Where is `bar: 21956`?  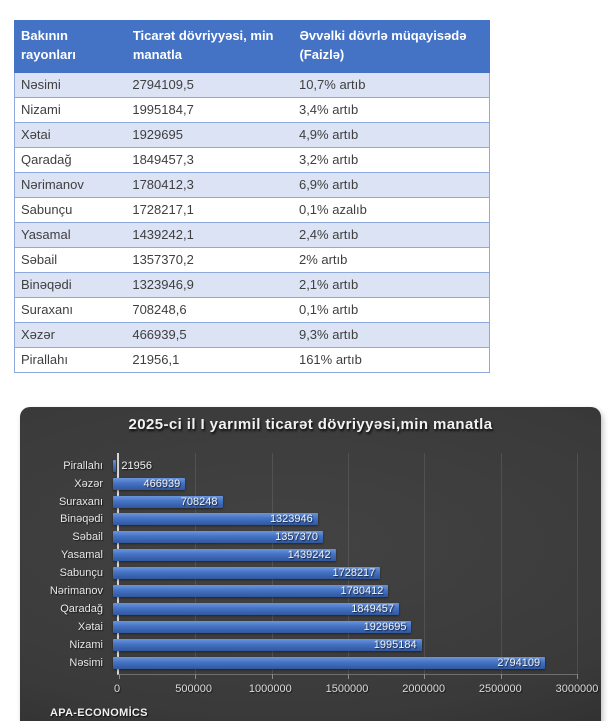 bar: 21956 is located at coordinates (132, 465).